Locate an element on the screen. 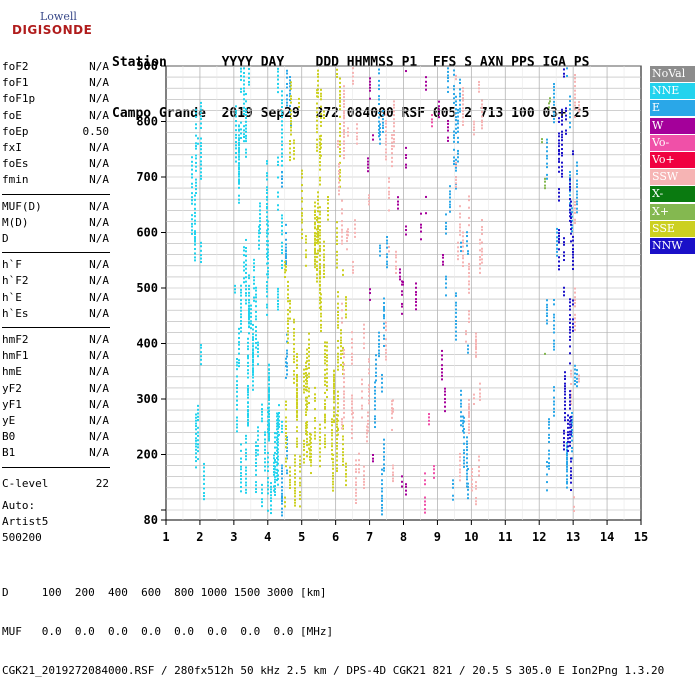  legend-item-sse: SSE is located at coordinates (672, 228).